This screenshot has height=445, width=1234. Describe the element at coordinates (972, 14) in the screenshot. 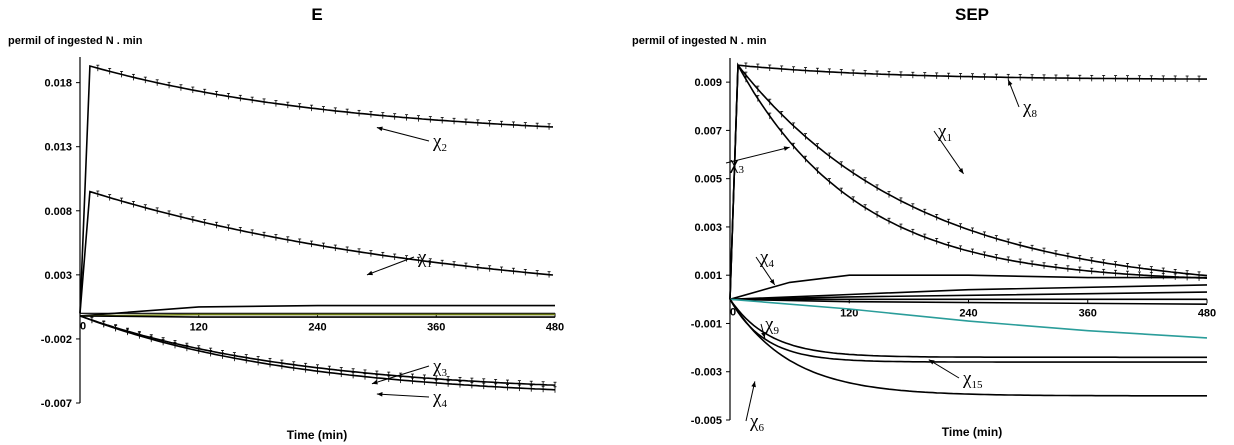

I see `chart-title: SEP` at that location.